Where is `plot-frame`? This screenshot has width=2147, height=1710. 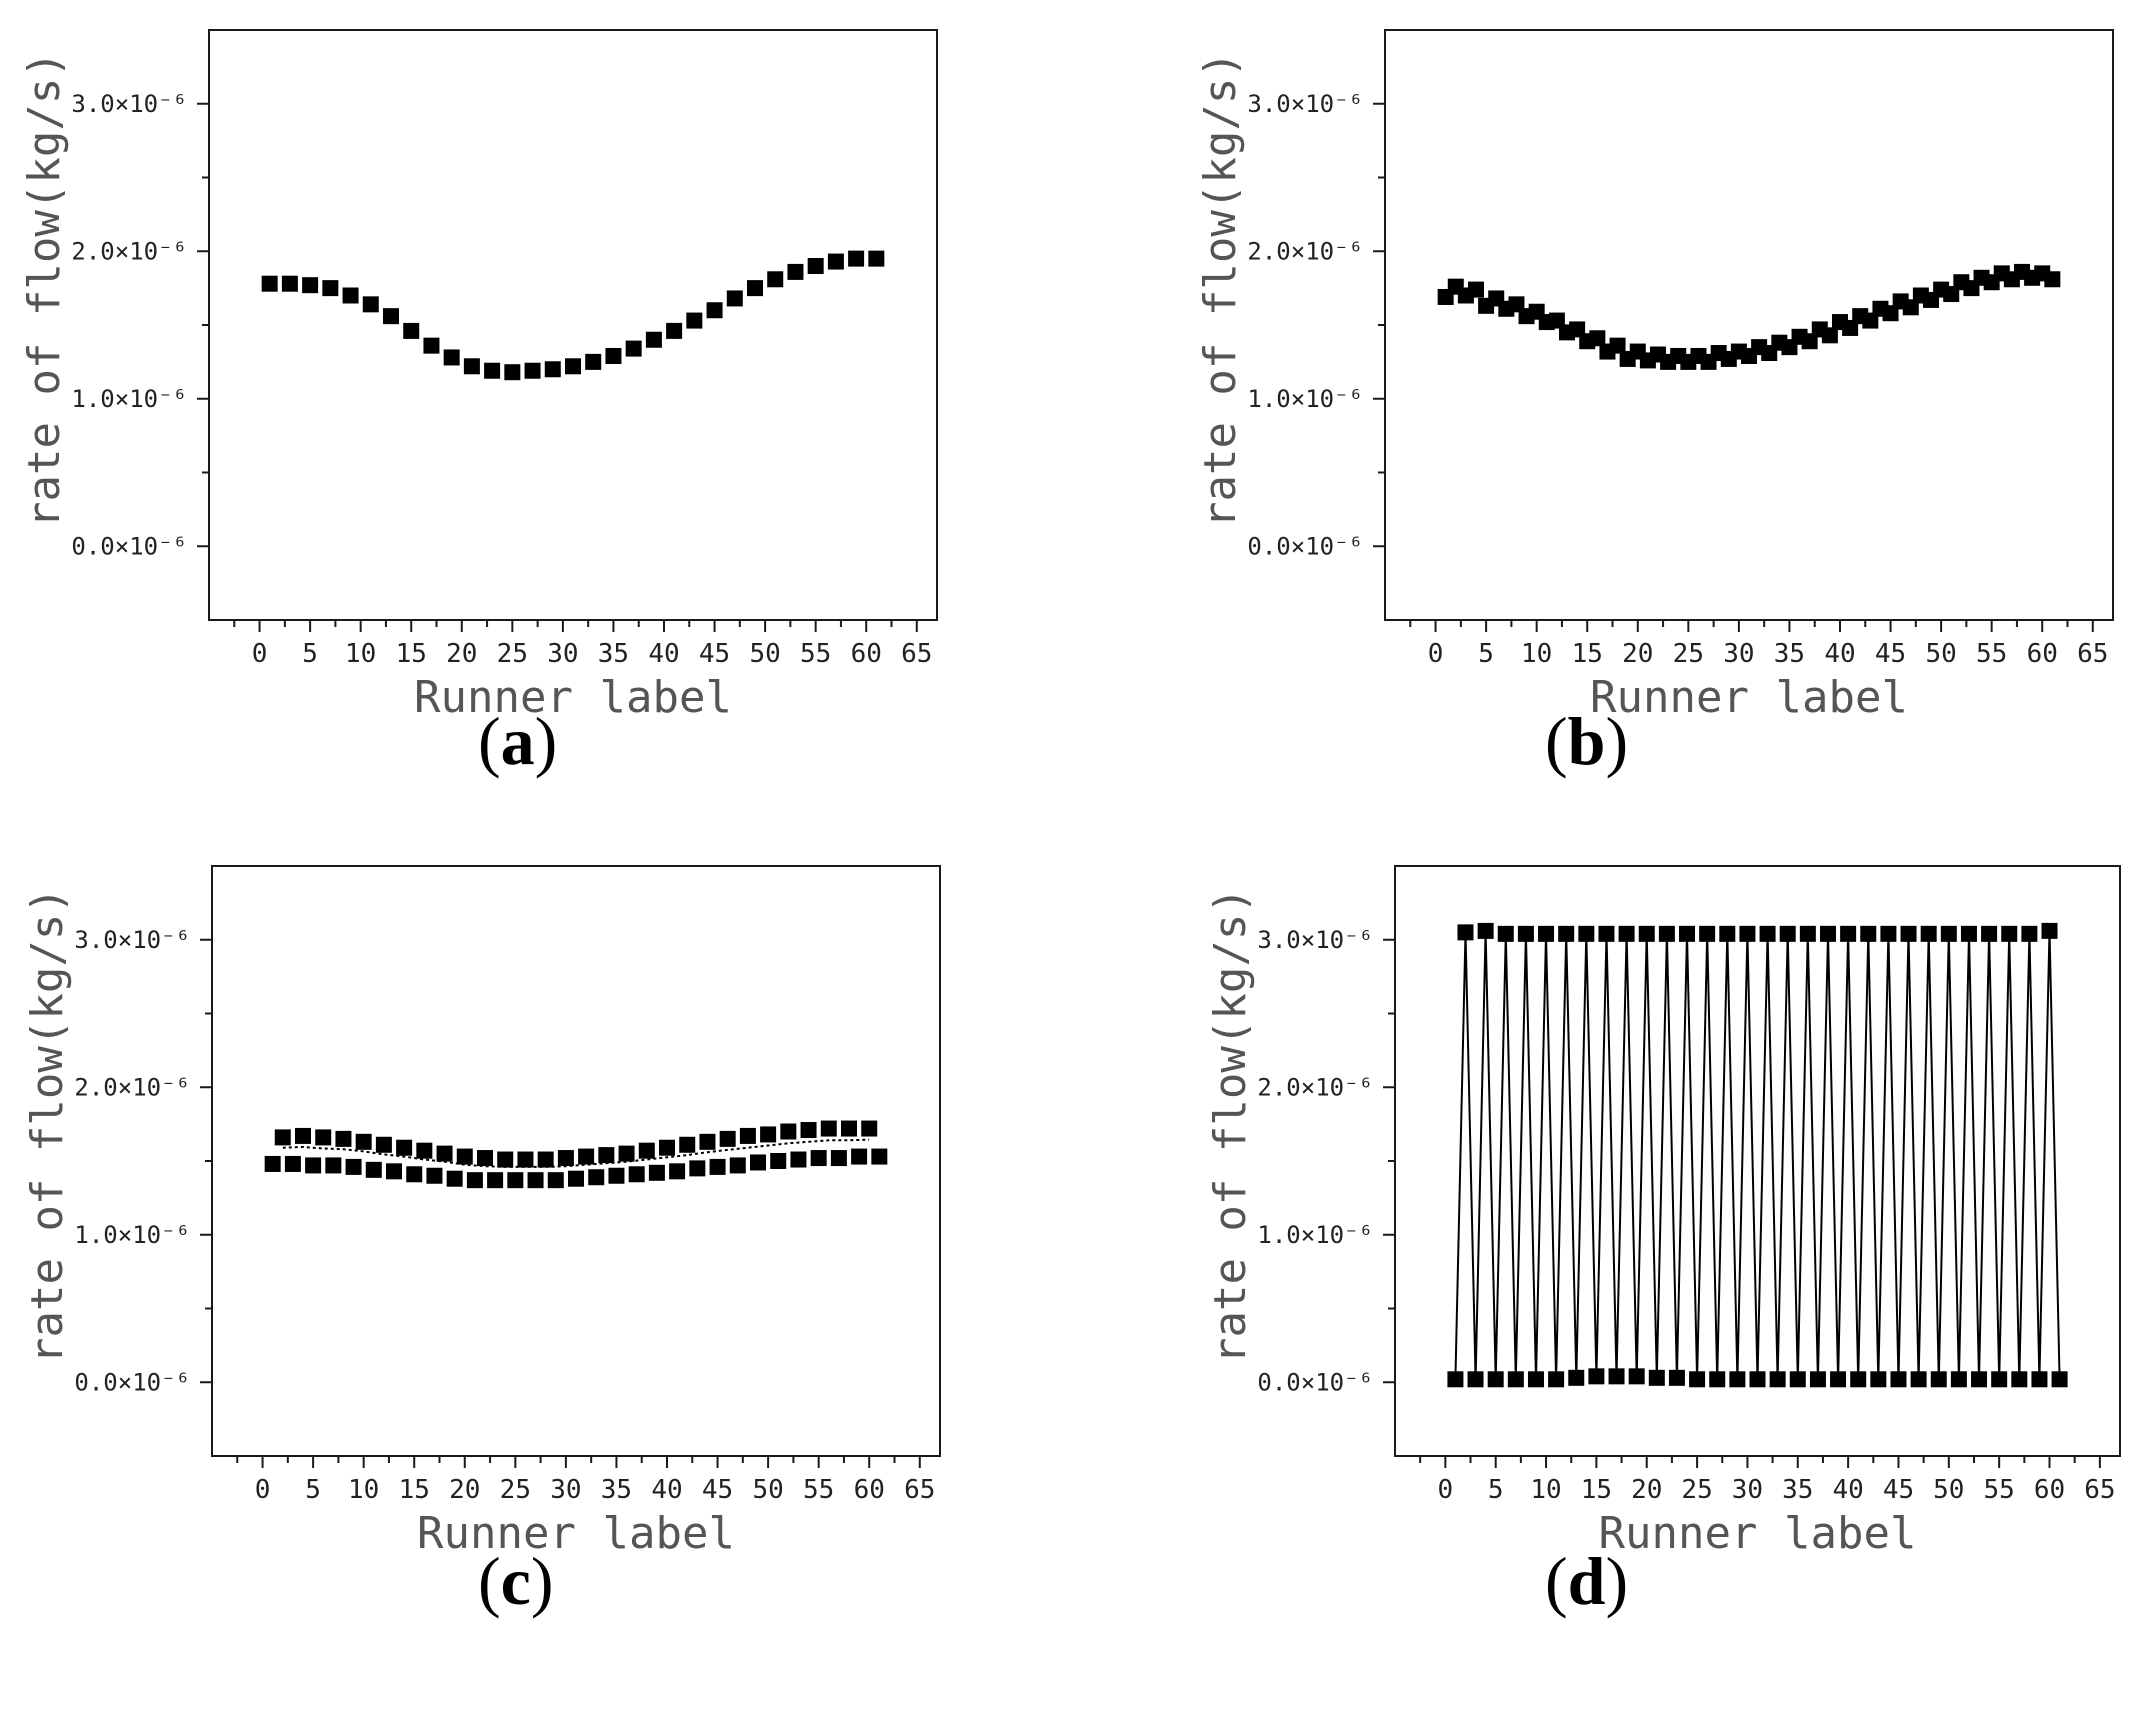
plot-frame is located at coordinates (1749, 325).